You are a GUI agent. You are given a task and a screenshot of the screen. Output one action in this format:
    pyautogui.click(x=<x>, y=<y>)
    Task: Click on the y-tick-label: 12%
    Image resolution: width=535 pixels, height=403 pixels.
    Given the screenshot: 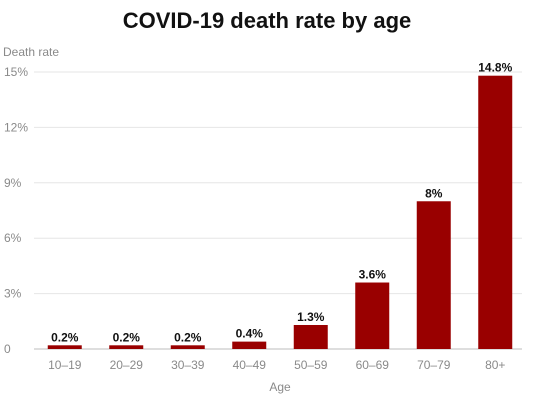 What is the action you would take?
    pyautogui.click(x=16, y=127)
    